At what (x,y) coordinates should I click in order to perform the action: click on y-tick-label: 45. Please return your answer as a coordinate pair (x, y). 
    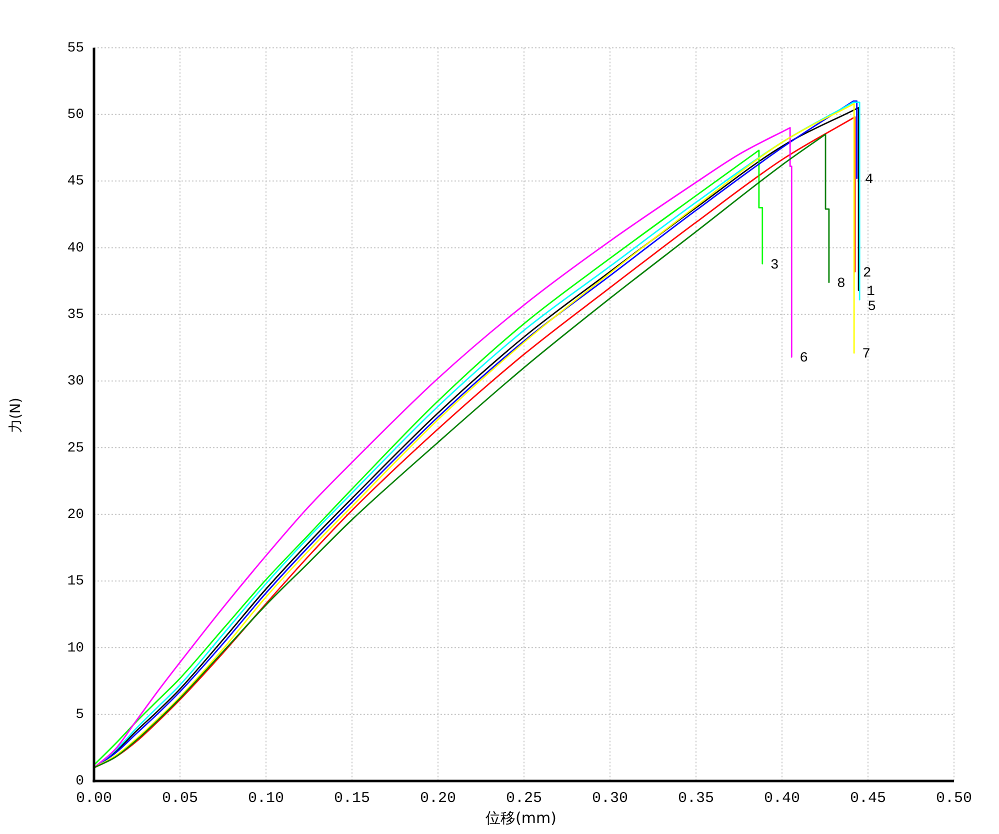
    Looking at the image, I should click on (75, 182).